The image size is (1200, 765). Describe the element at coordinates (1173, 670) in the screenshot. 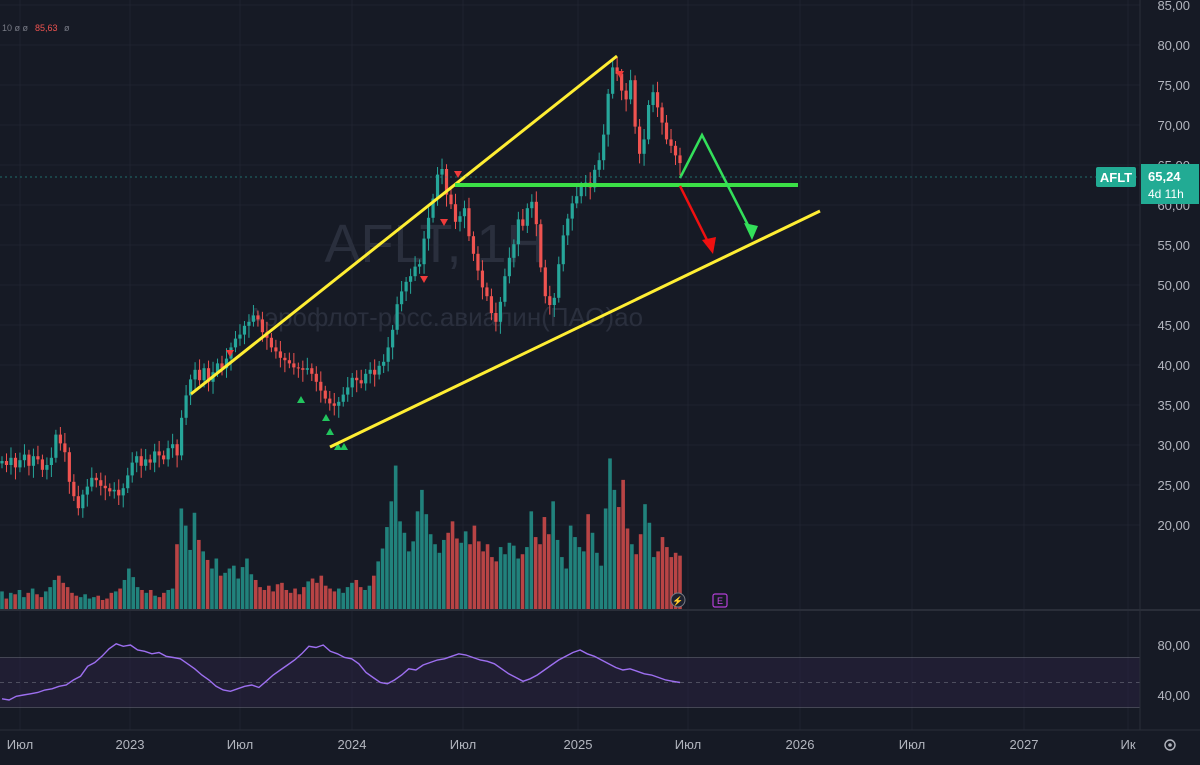

I see `rsi-axis: 80,00 40,00` at that location.